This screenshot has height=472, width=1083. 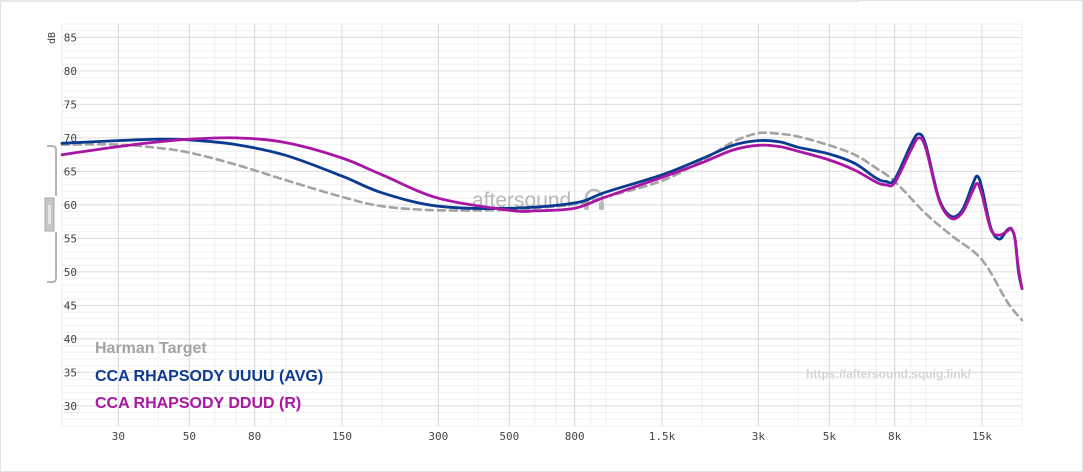 What do you see at coordinates (70, 272) in the screenshot?
I see `y-tick-label: 50` at bounding box center [70, 272].